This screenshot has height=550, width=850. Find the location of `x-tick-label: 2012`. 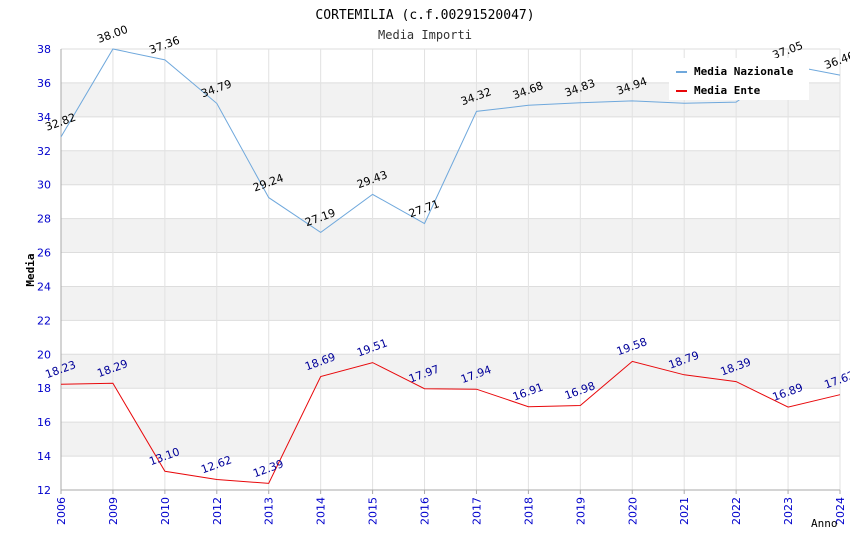

x-tick-label: 2012 is located at coordinates (217, 511).